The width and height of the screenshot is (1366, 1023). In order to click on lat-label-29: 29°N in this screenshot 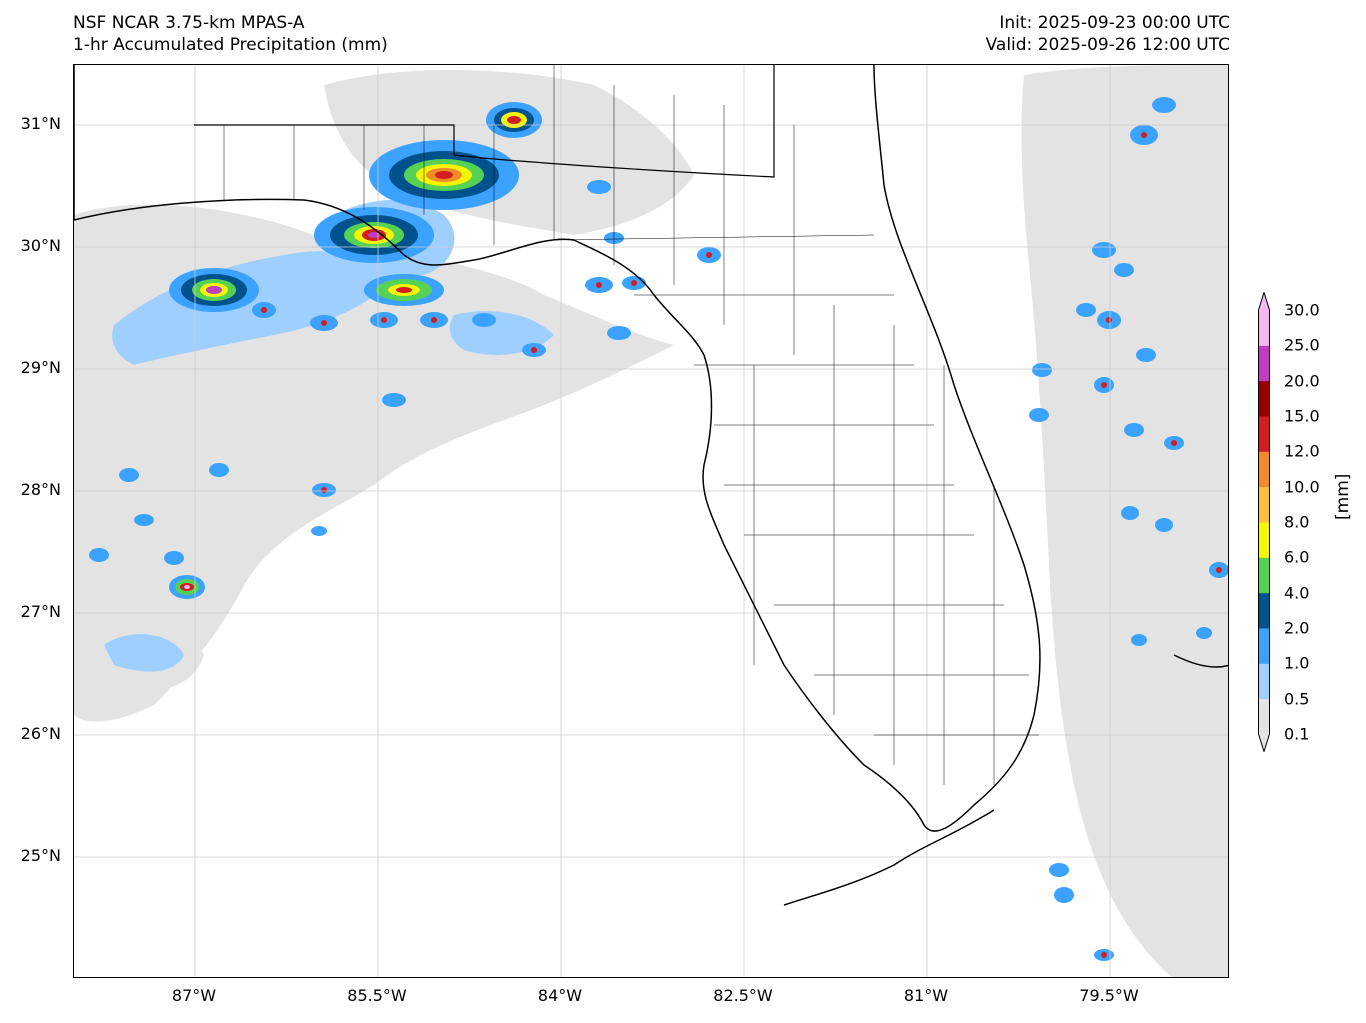, I will do `click(40, 367)`.